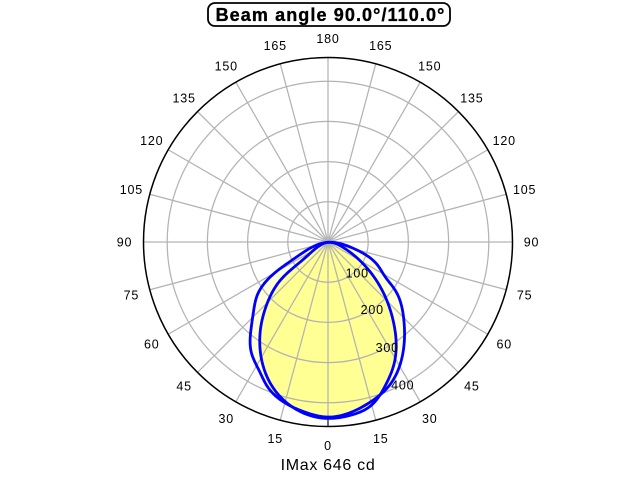  I want to click on svg-text: 100, so click(357, 273).